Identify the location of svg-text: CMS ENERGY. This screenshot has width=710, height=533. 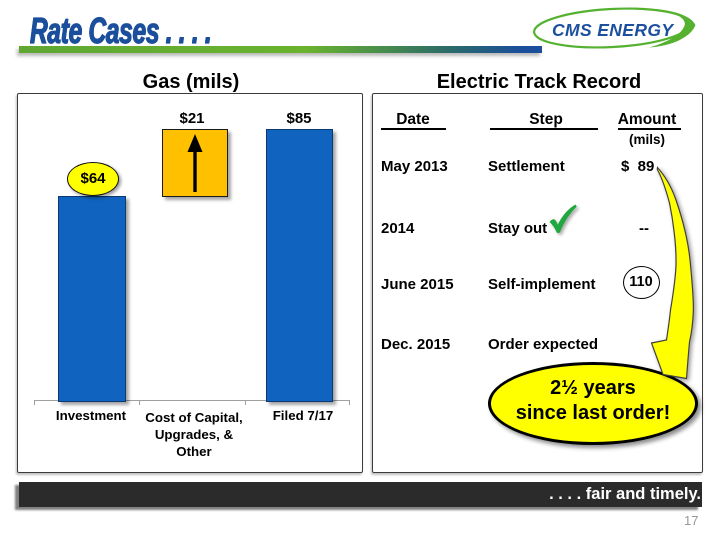
(613, 30).